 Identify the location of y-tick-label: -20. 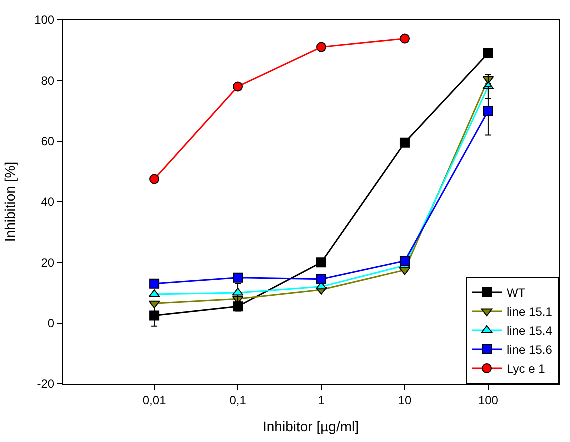
(46, 384).